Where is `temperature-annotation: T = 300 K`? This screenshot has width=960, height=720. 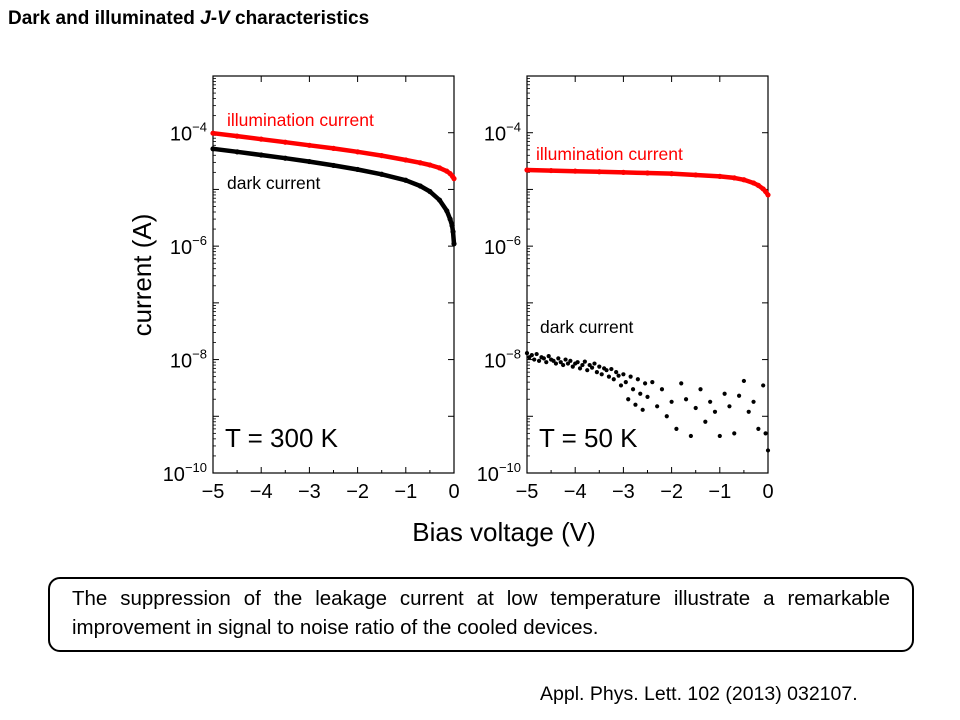
temperature-annotation: T = 300 K is located at coordinates (282, 438).